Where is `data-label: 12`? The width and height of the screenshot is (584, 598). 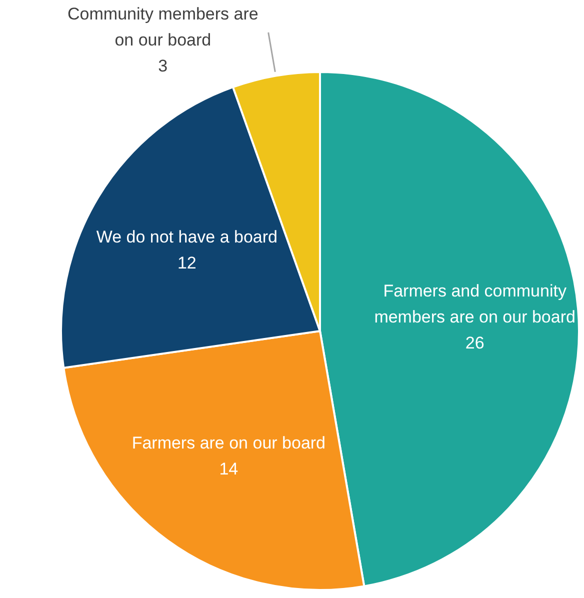
data-label: 12 is located at coordinates (186, 262).